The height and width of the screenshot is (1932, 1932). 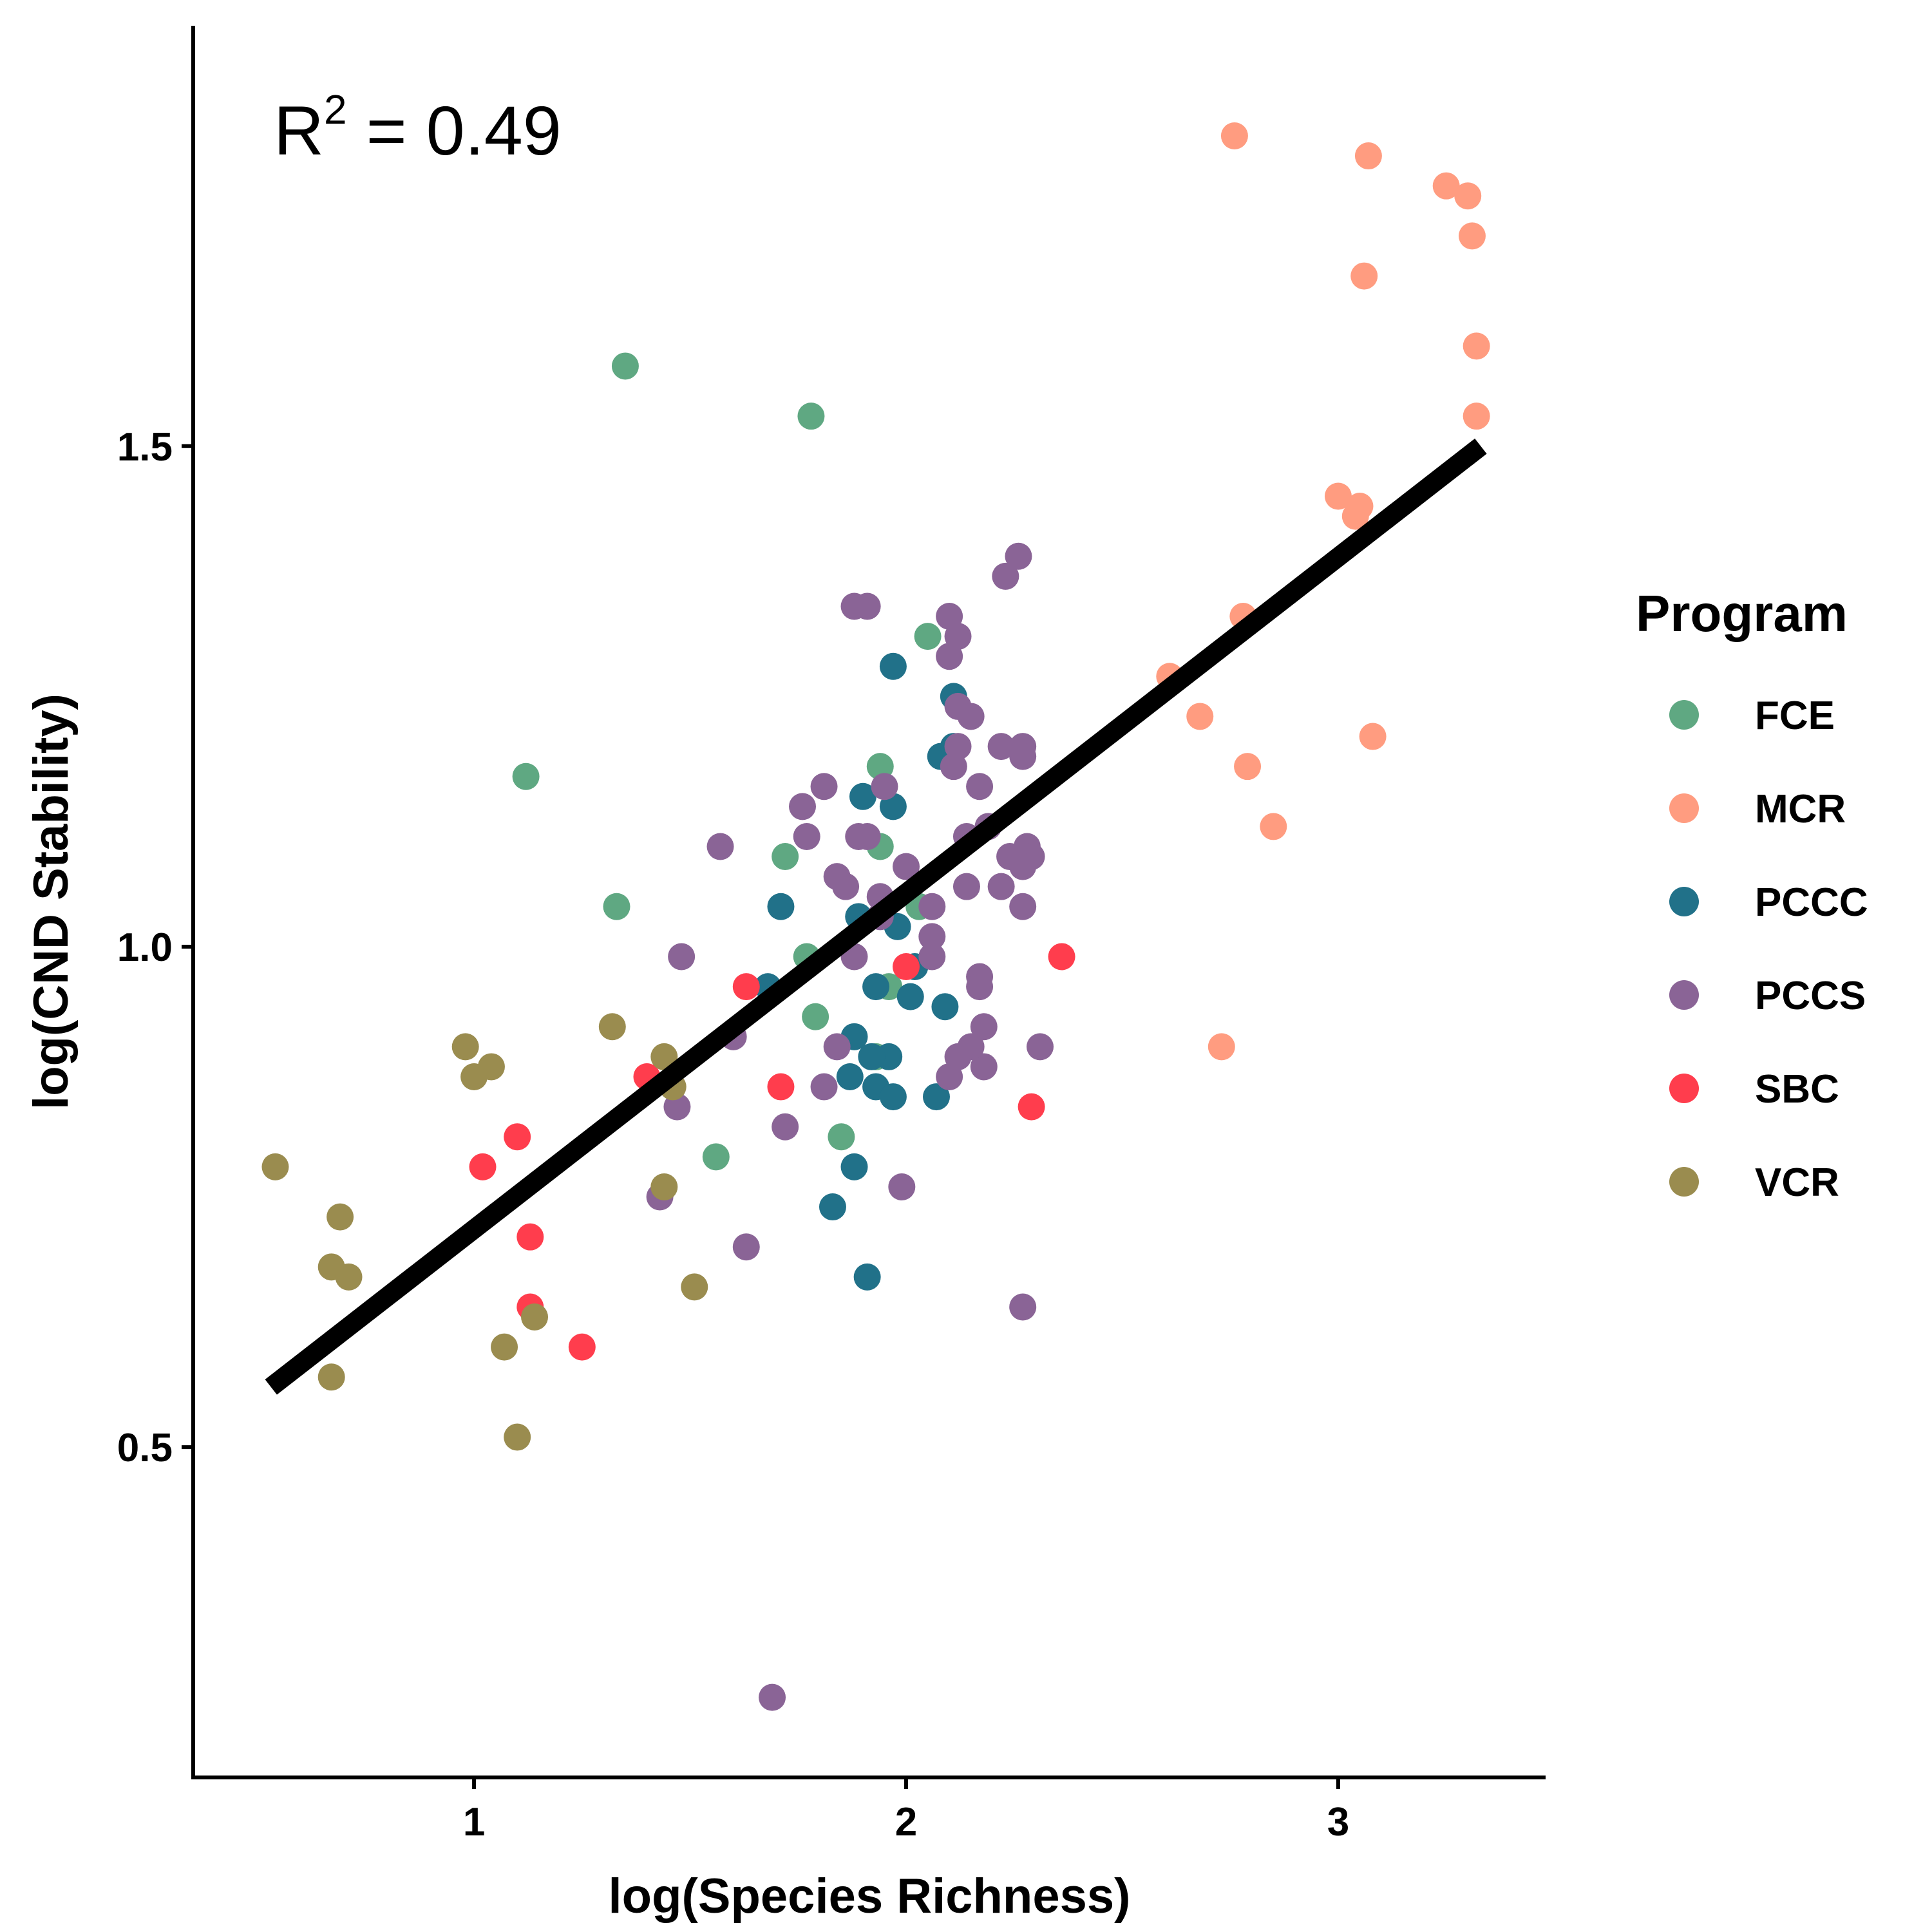 I want to click on y-tick-label-0: 0.5, so click(x=145, y=1448).